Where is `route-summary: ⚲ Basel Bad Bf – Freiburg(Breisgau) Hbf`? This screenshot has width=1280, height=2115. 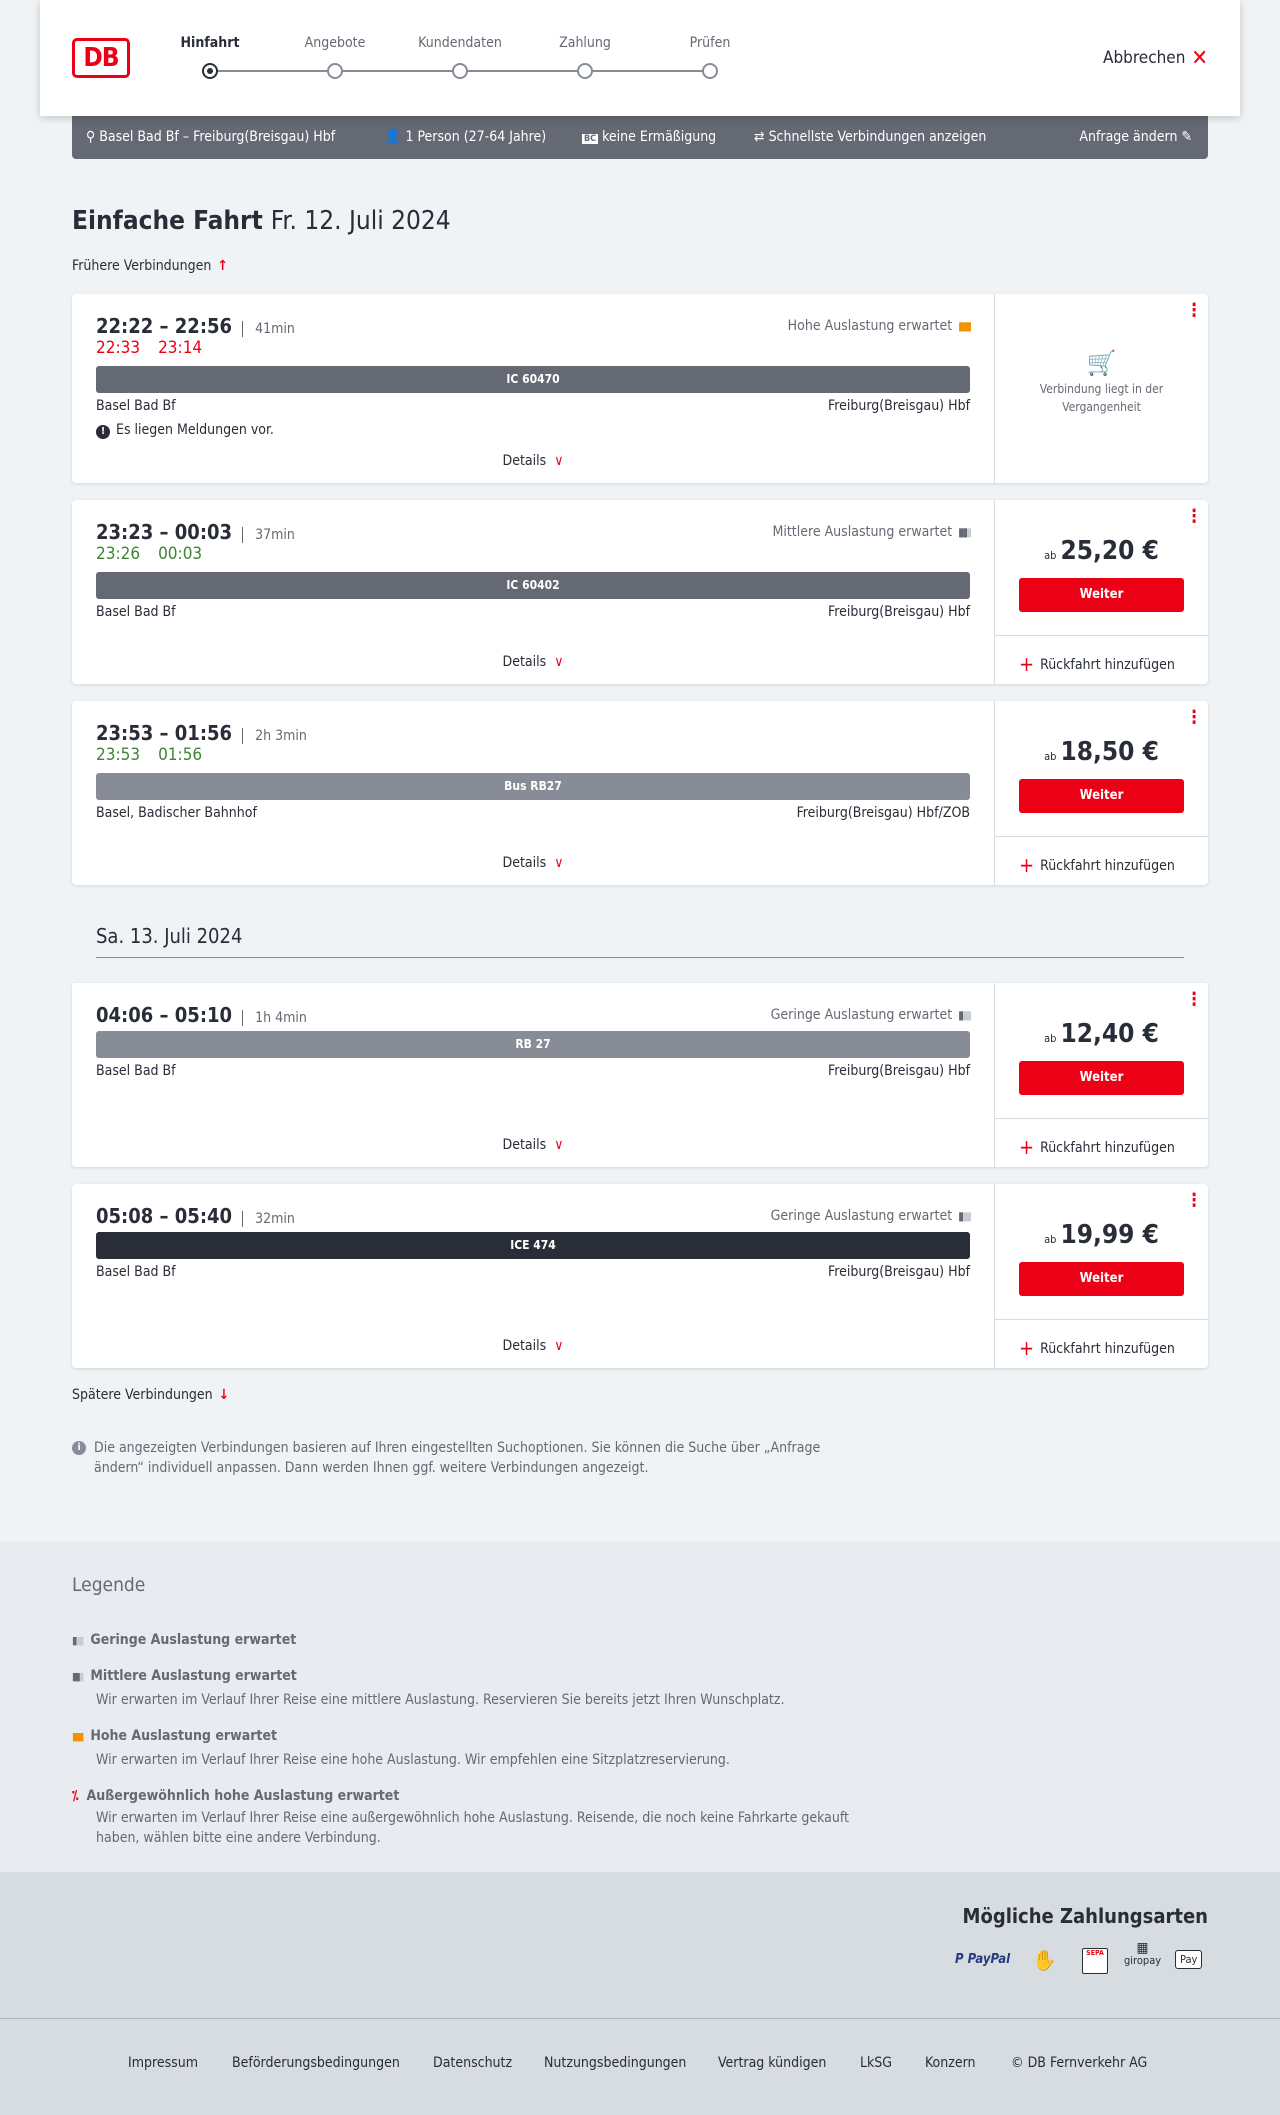 route-summary: ⚲ Basel Bad Bf – Freiburg(Breisgau) Hbf is located at coordinates (210, 137).